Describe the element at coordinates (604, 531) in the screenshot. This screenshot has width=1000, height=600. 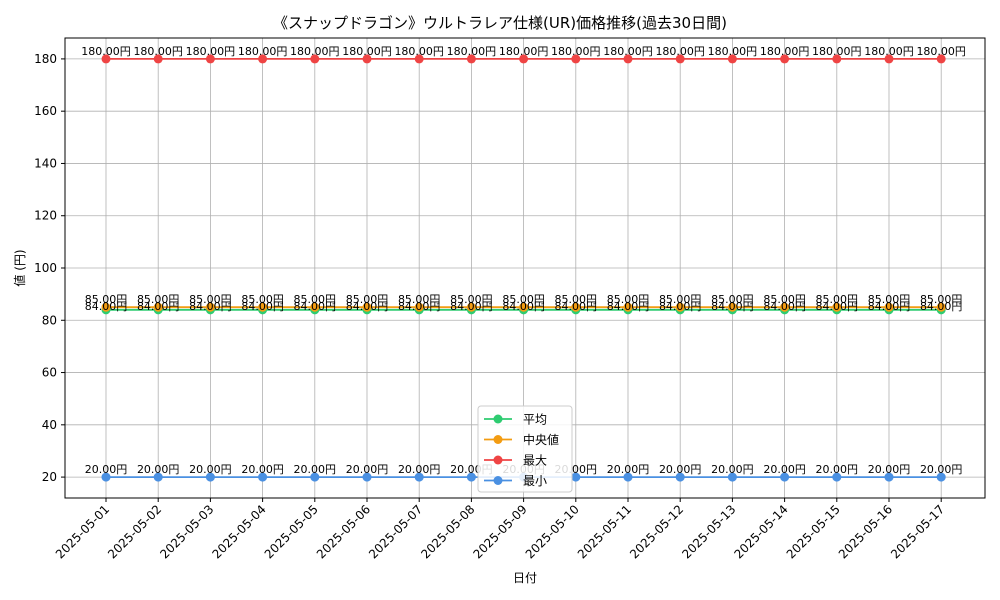
I see `x-tick-label: 2025-05-11` at that location.